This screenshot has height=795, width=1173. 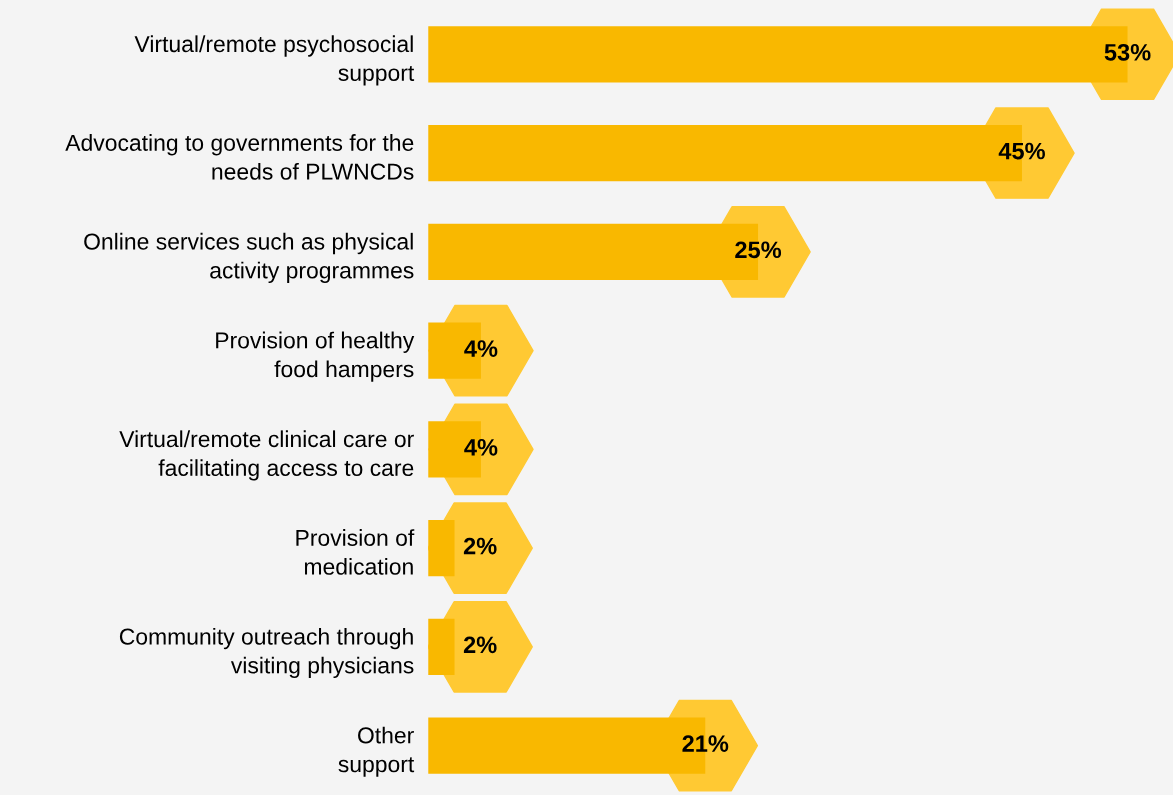 I want to click on y-tick-label: Provision of medication, so click(x=355, y=552).